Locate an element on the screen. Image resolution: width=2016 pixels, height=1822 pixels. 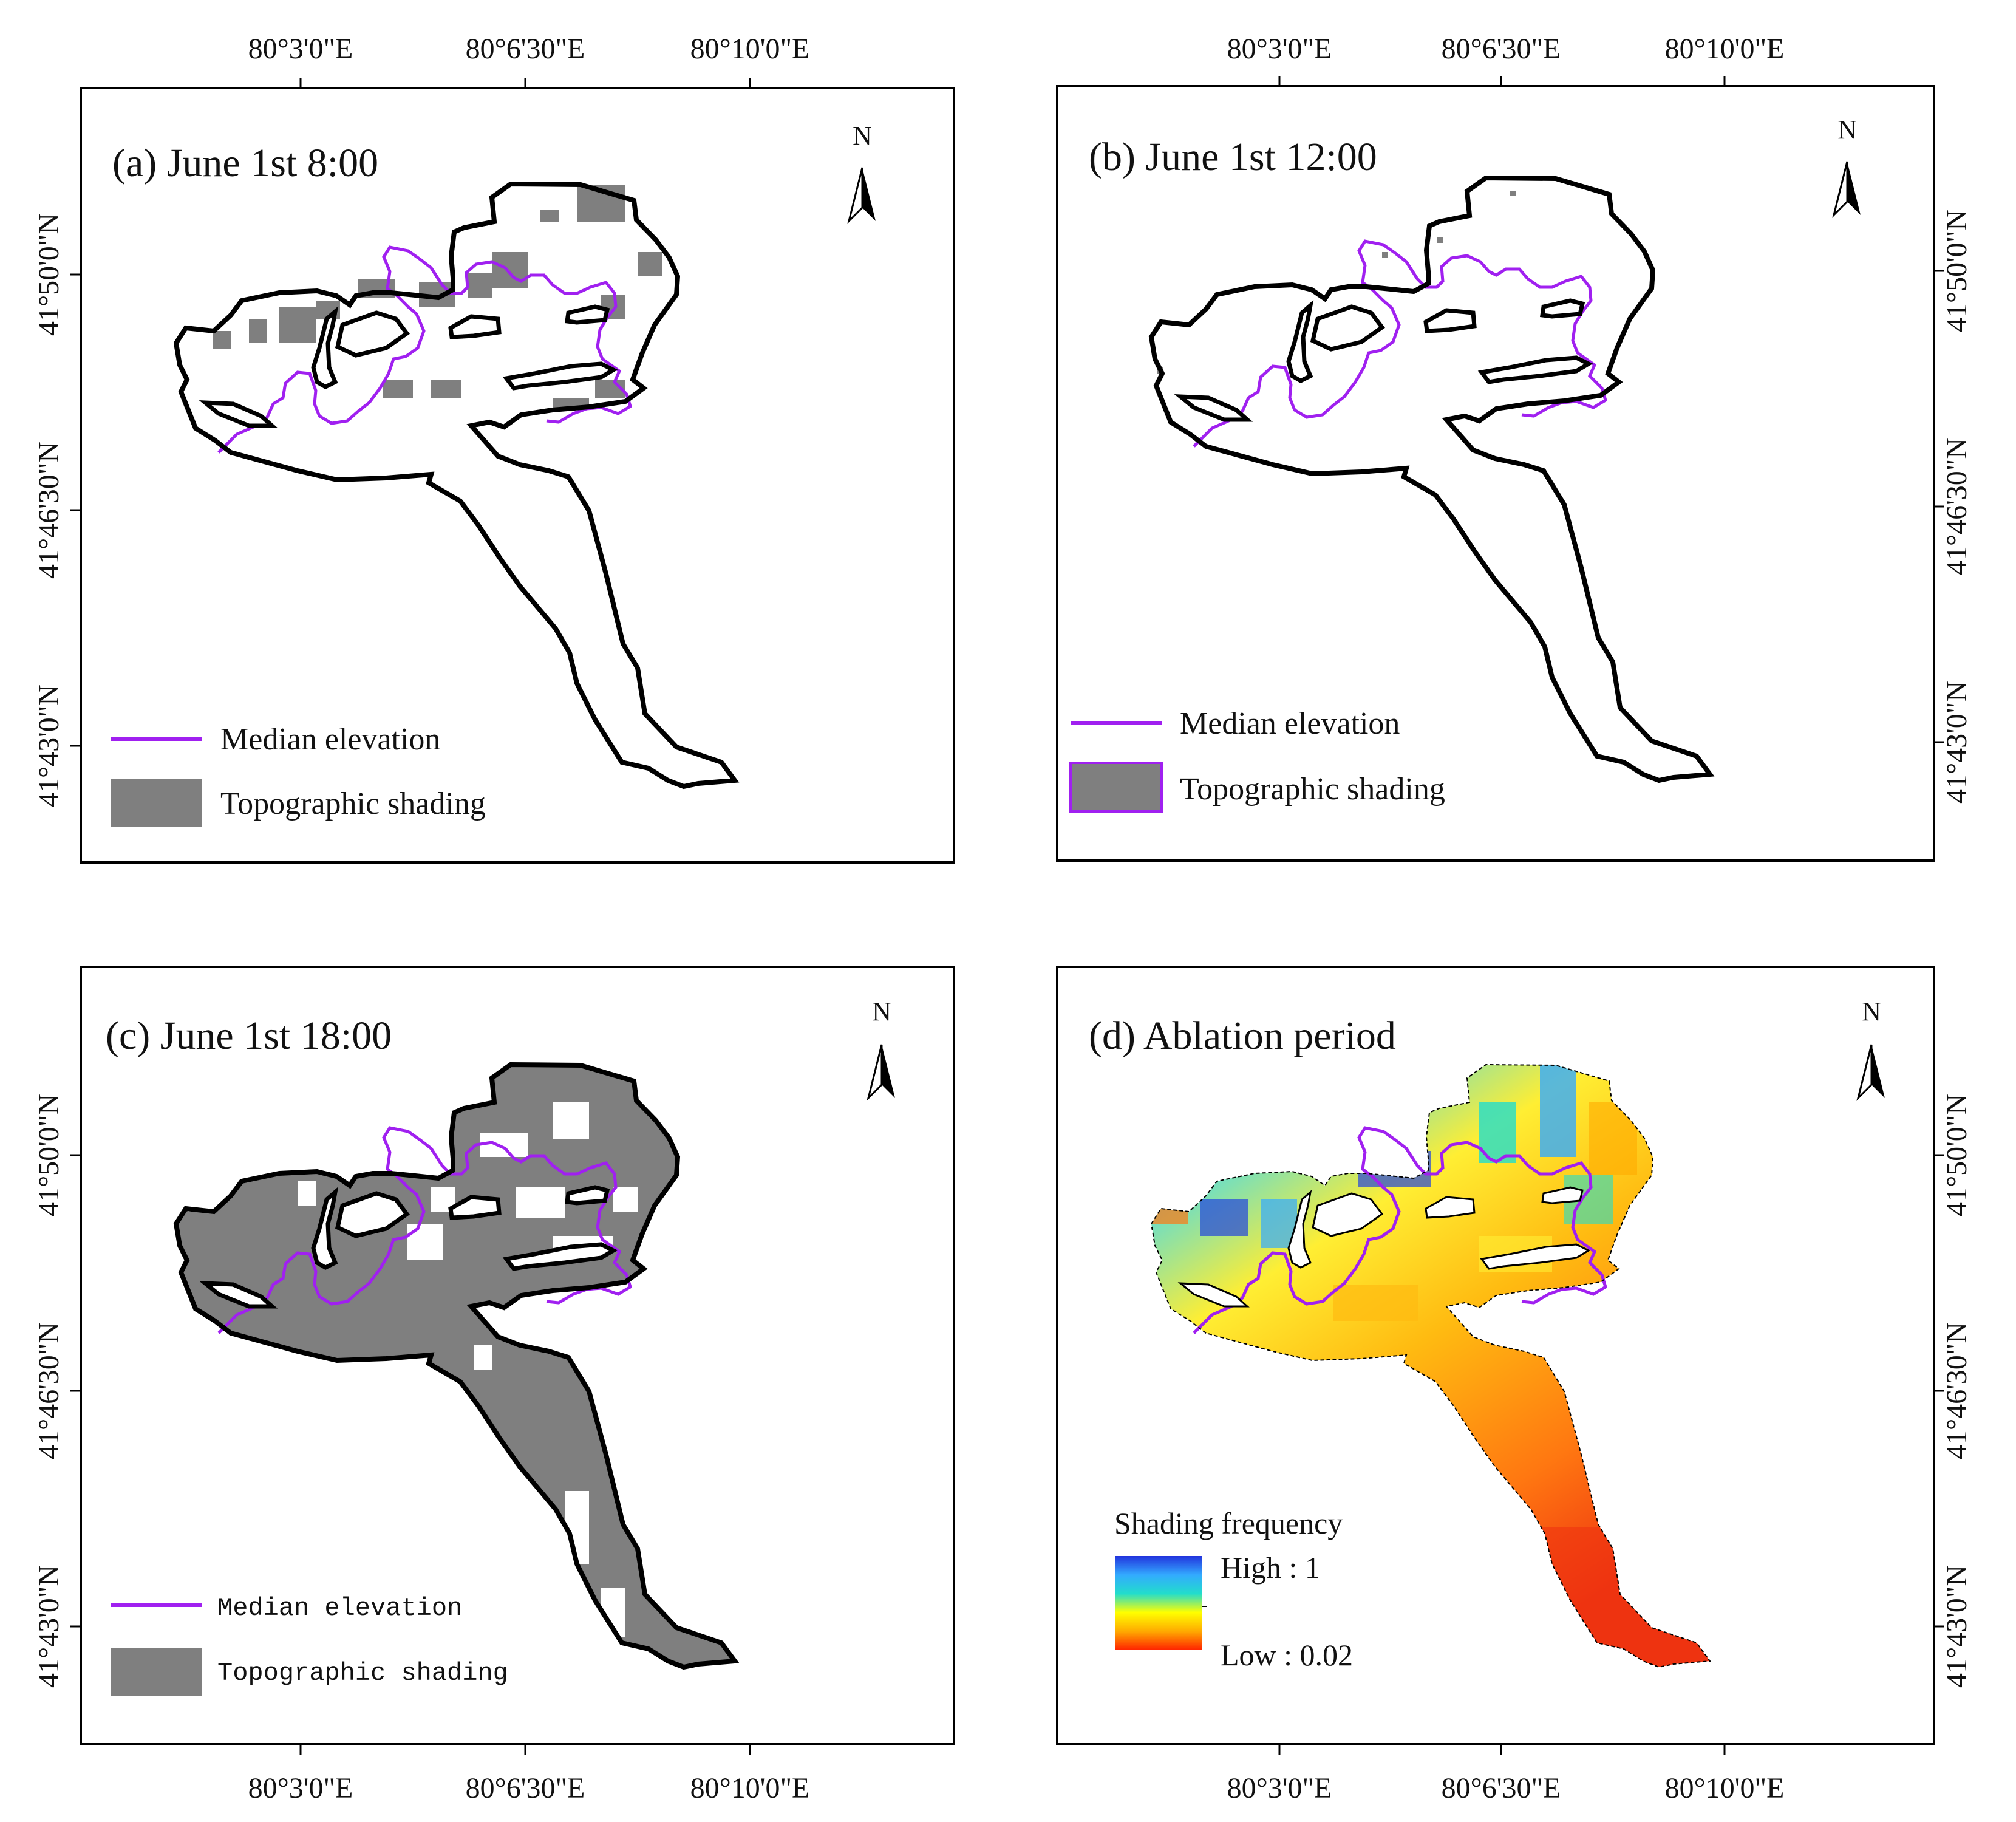
legend-low: Low : 0.02 is located at coordinates (1287, 1655).